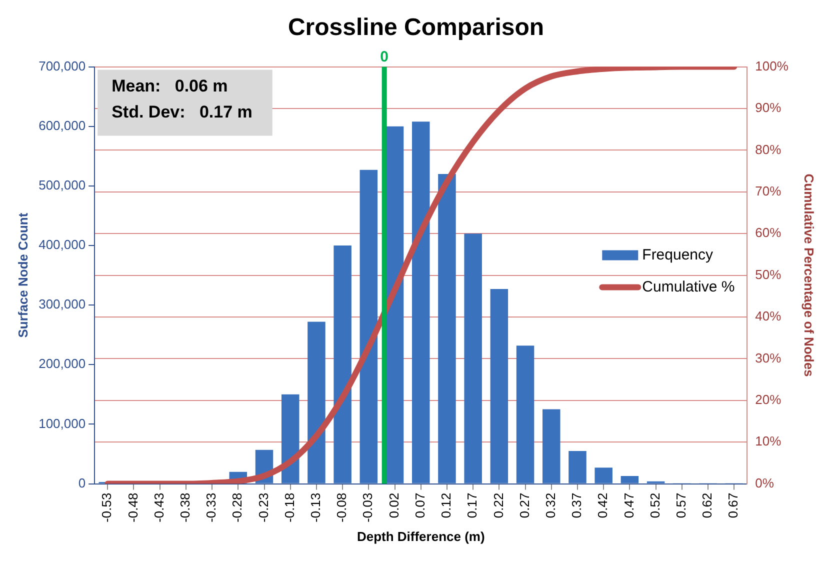 This screenshot has height=563, width=836. Describe the element at coordinates (106, 507) in the screenshot. I see `x-tick-label: -0.53` at that location.